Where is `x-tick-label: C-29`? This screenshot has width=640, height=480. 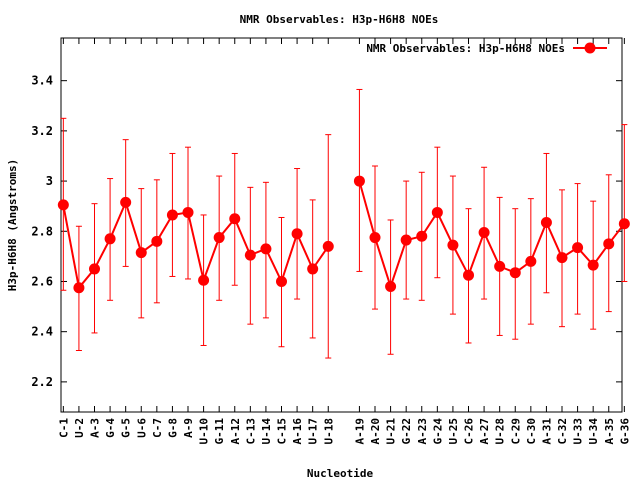
x-tick-label: C-29 is located at coordinates (515, 431).